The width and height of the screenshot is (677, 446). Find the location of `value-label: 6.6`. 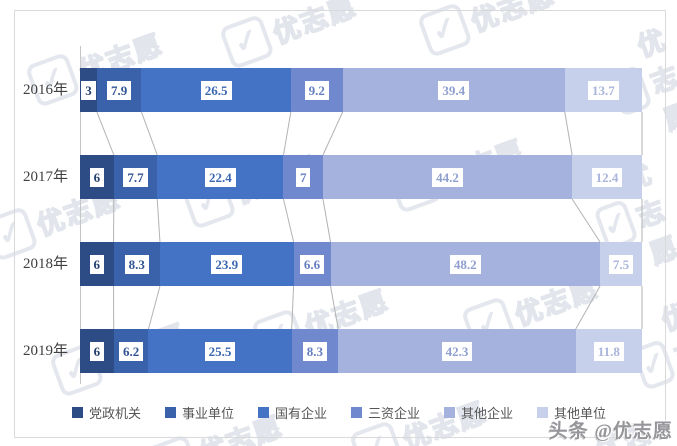

value-label: 6.6 is located at coordinates (312, 264).